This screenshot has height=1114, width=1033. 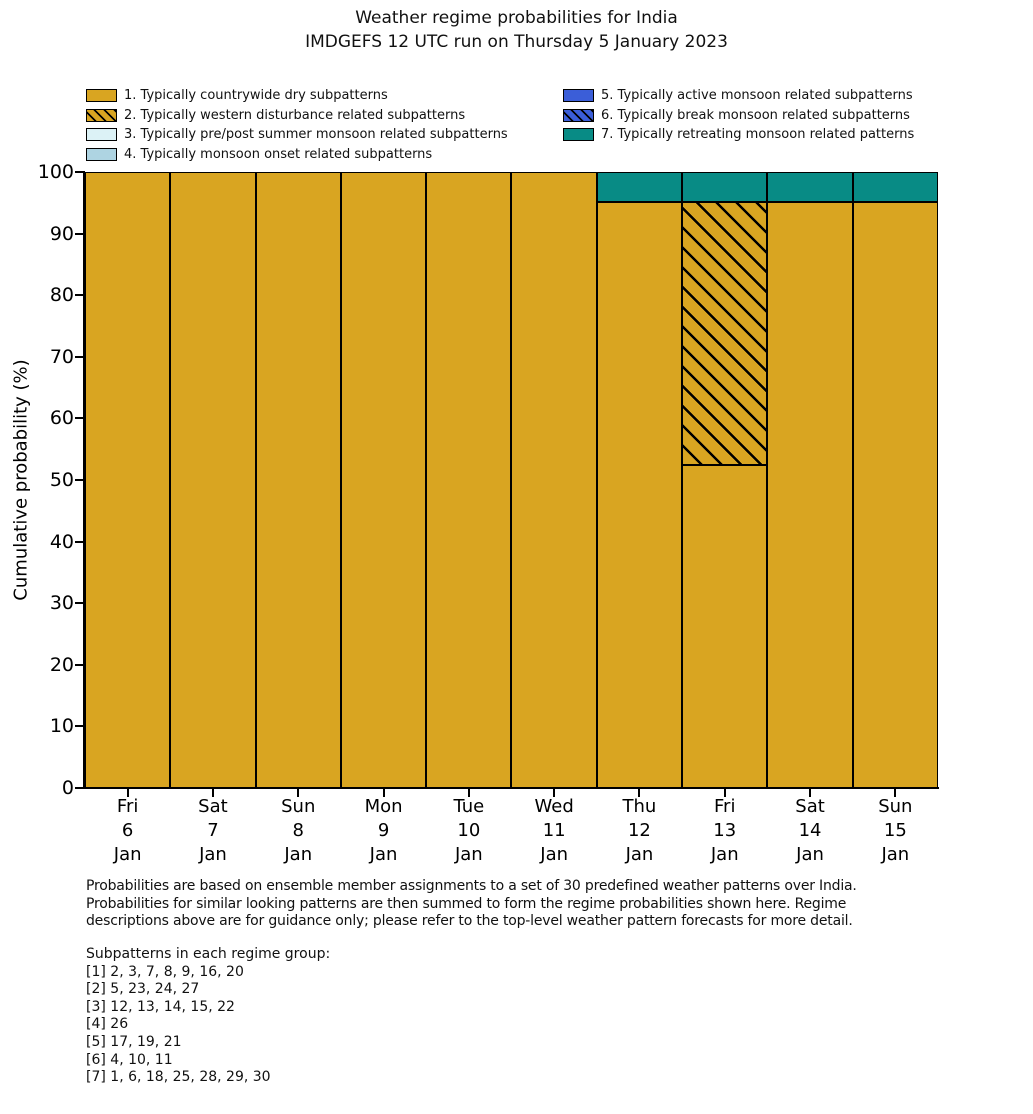 I want to click on subpatterns-heading: Subpatterns in each regime group:, so click(x=208, y=954).